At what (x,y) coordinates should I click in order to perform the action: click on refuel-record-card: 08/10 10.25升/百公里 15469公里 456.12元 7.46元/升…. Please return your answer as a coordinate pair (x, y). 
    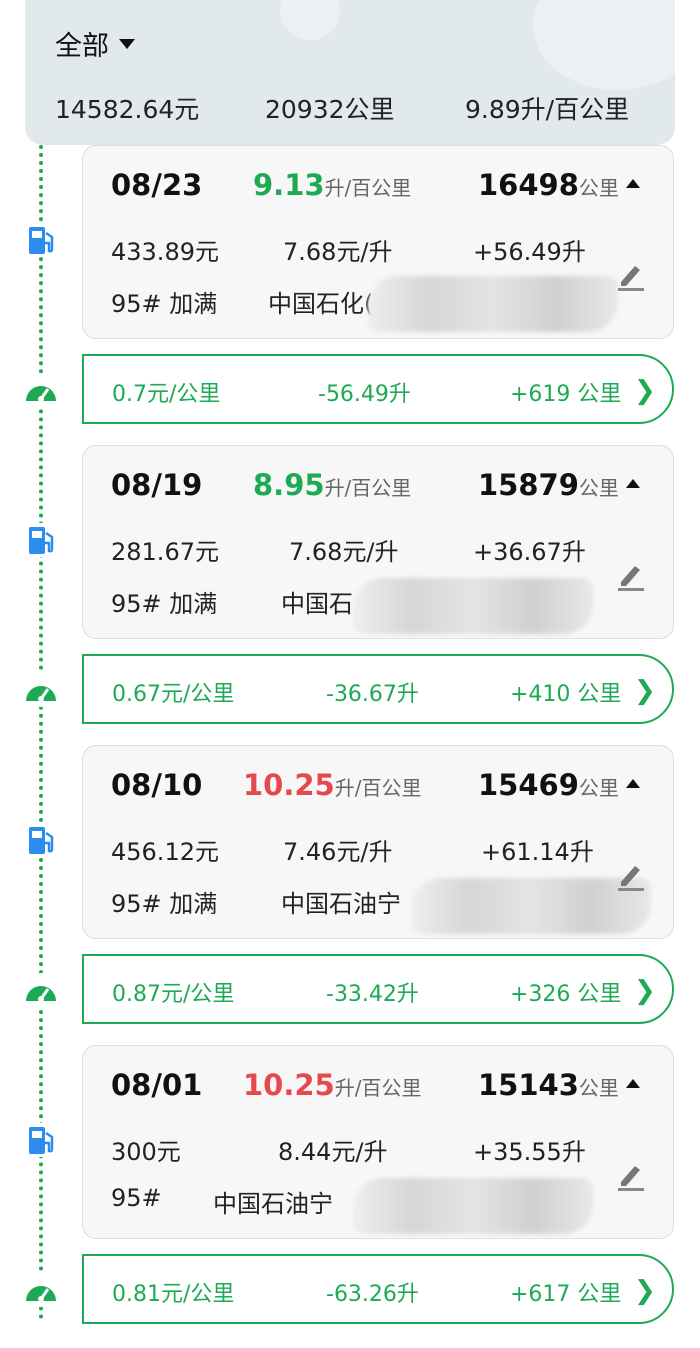
    Looking at the image, I should click on (378, 842).